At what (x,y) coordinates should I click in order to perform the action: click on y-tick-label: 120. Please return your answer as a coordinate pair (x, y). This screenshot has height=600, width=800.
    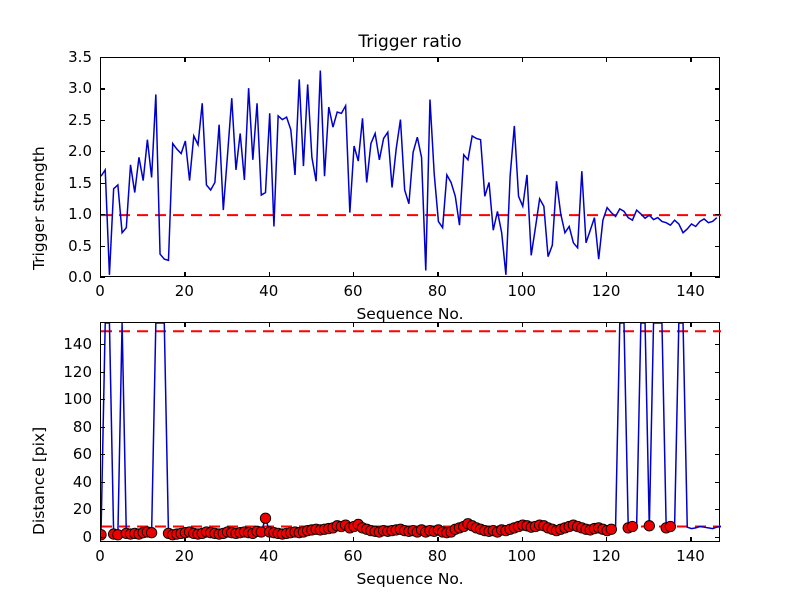
    Looking at the image, I should click on (77, 371).